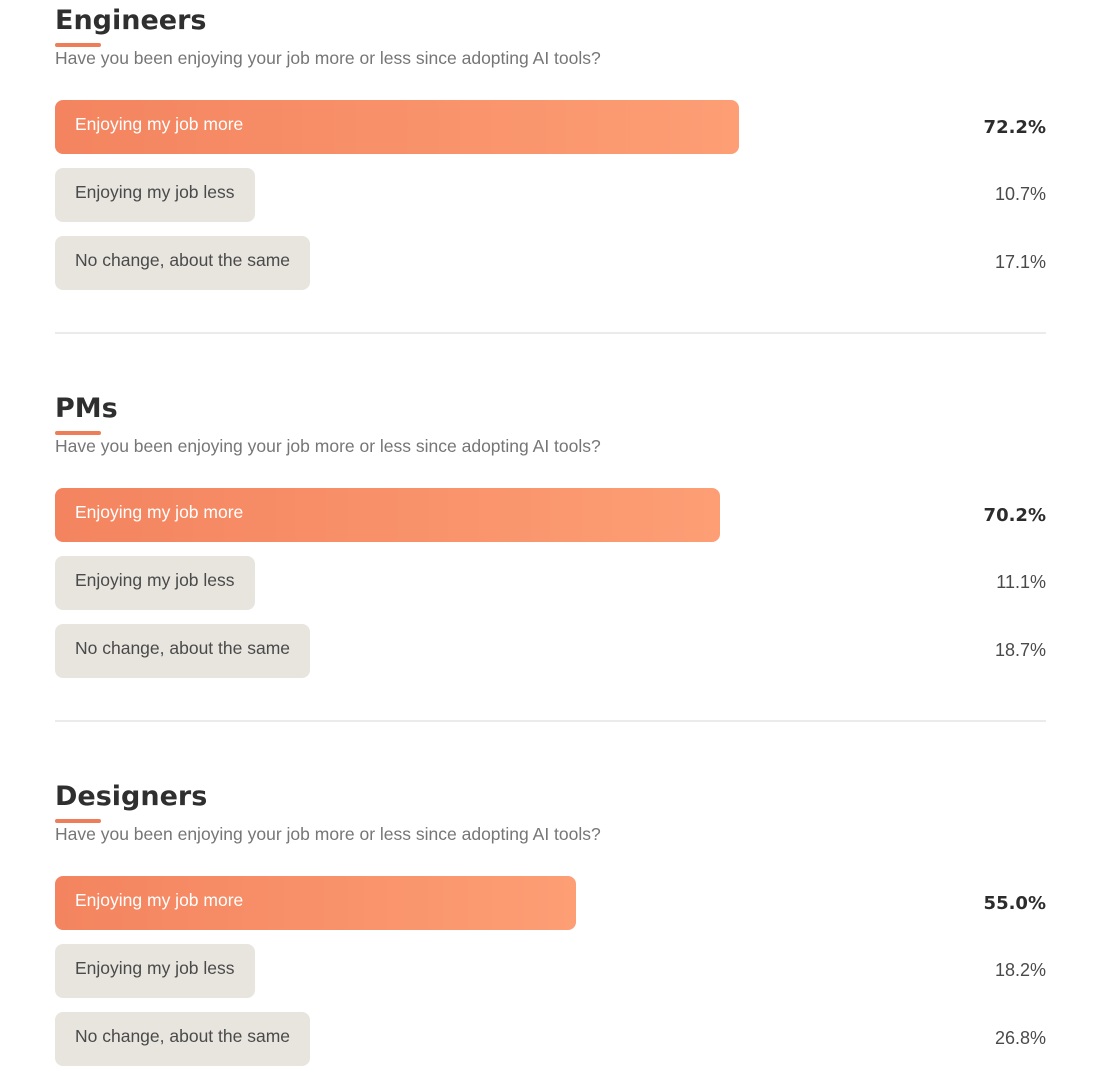 Image resolution: width=1100 pixels, height=1079 pixels. Describe the element at coordinates (550, 195) in the screenshot. I see `bar-row: Enjoying my job less 10.7%` at that location.